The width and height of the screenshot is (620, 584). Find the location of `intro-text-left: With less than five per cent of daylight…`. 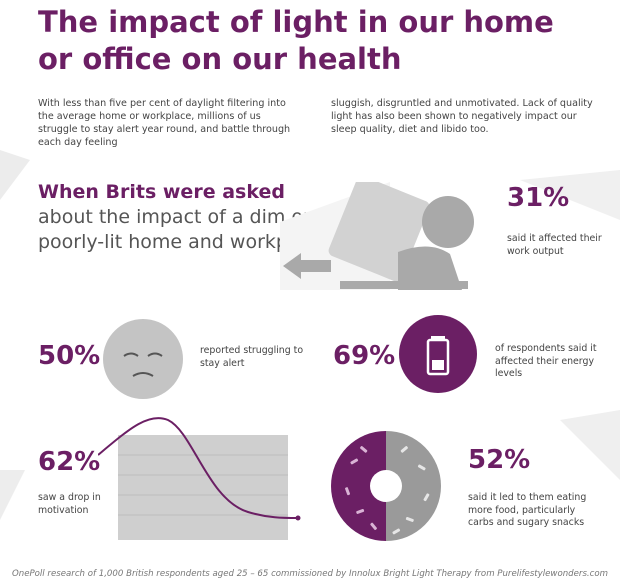

intro-text-left: With less than five per cent of daylight… is located at coordinates (164, 123).